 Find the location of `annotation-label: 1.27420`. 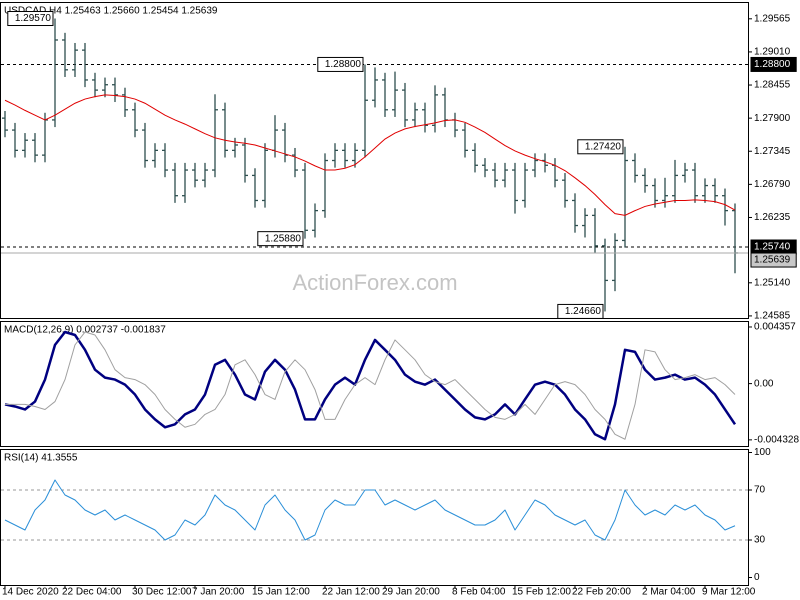

annotation-label: 1.27420 is located at coordinates (603, 146).